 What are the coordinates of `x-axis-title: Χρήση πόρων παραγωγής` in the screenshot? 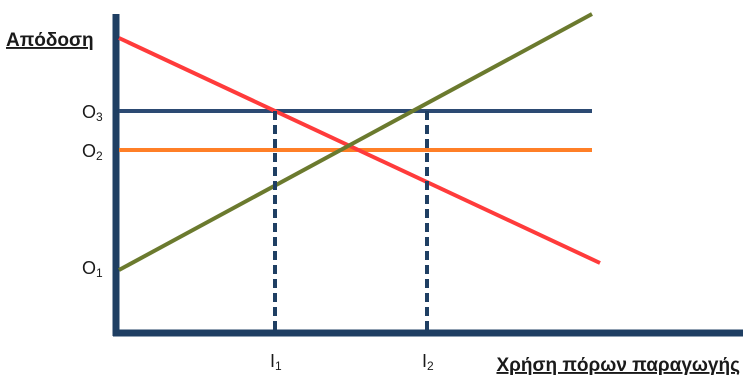 It's located at (618, 365).